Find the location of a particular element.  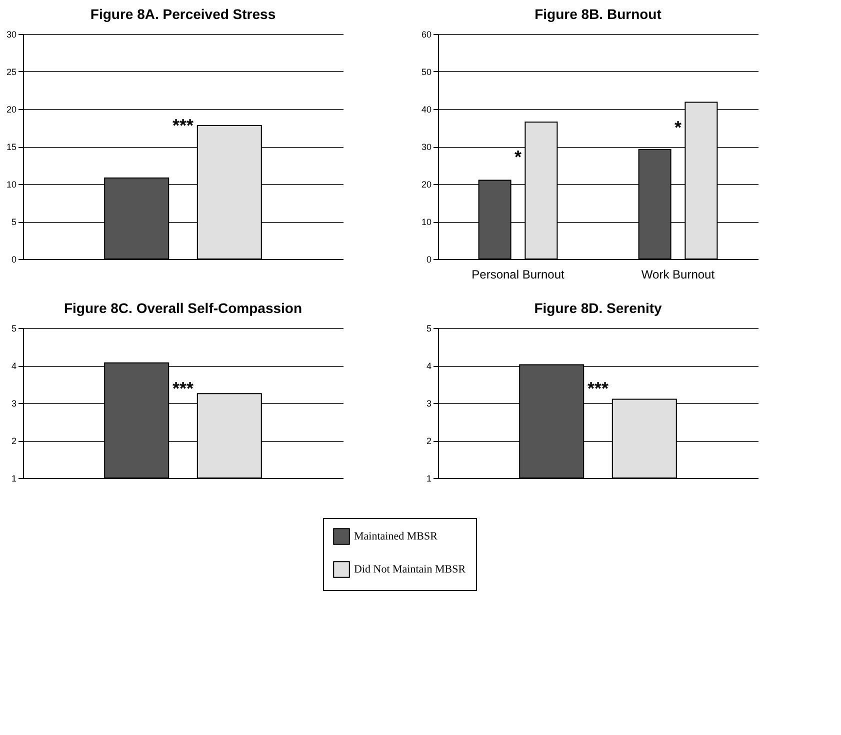

chart-title: Figure 8D. Serenity is located at coordinates (598, 308).